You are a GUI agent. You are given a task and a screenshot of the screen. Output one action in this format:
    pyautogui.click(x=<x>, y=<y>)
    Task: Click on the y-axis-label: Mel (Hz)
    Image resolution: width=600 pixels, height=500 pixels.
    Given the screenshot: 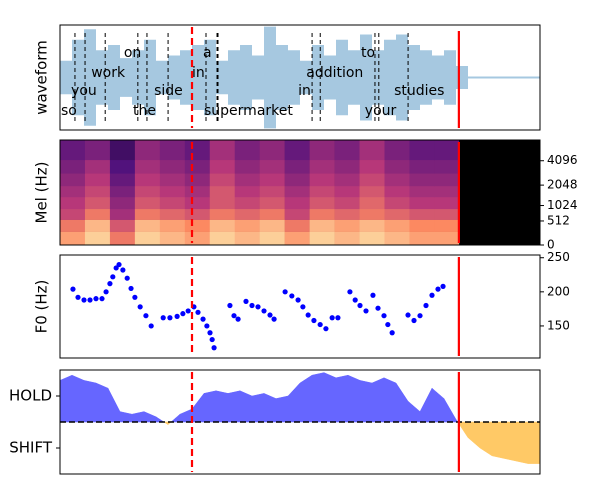 What is the action you would take?
    pyautogui.click(x=42, y=193)
    